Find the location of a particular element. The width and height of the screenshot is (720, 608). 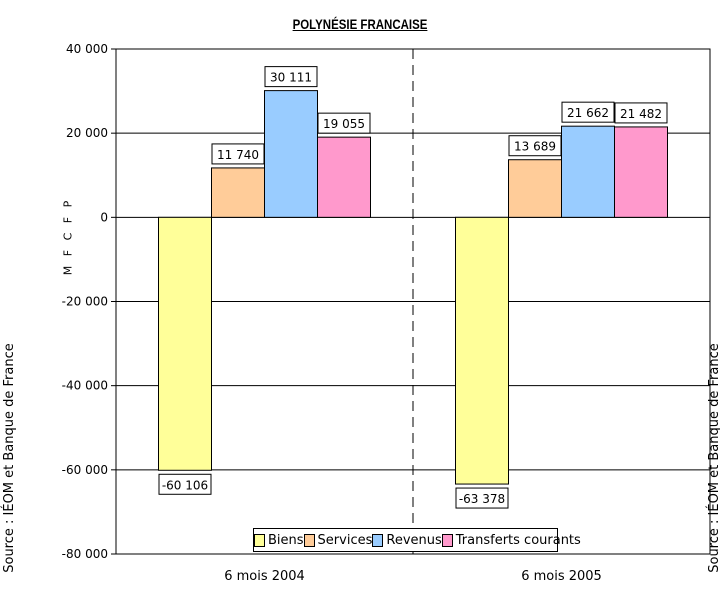

legend-item-transferts: Transferts courants is located at coordinates (511, 540).